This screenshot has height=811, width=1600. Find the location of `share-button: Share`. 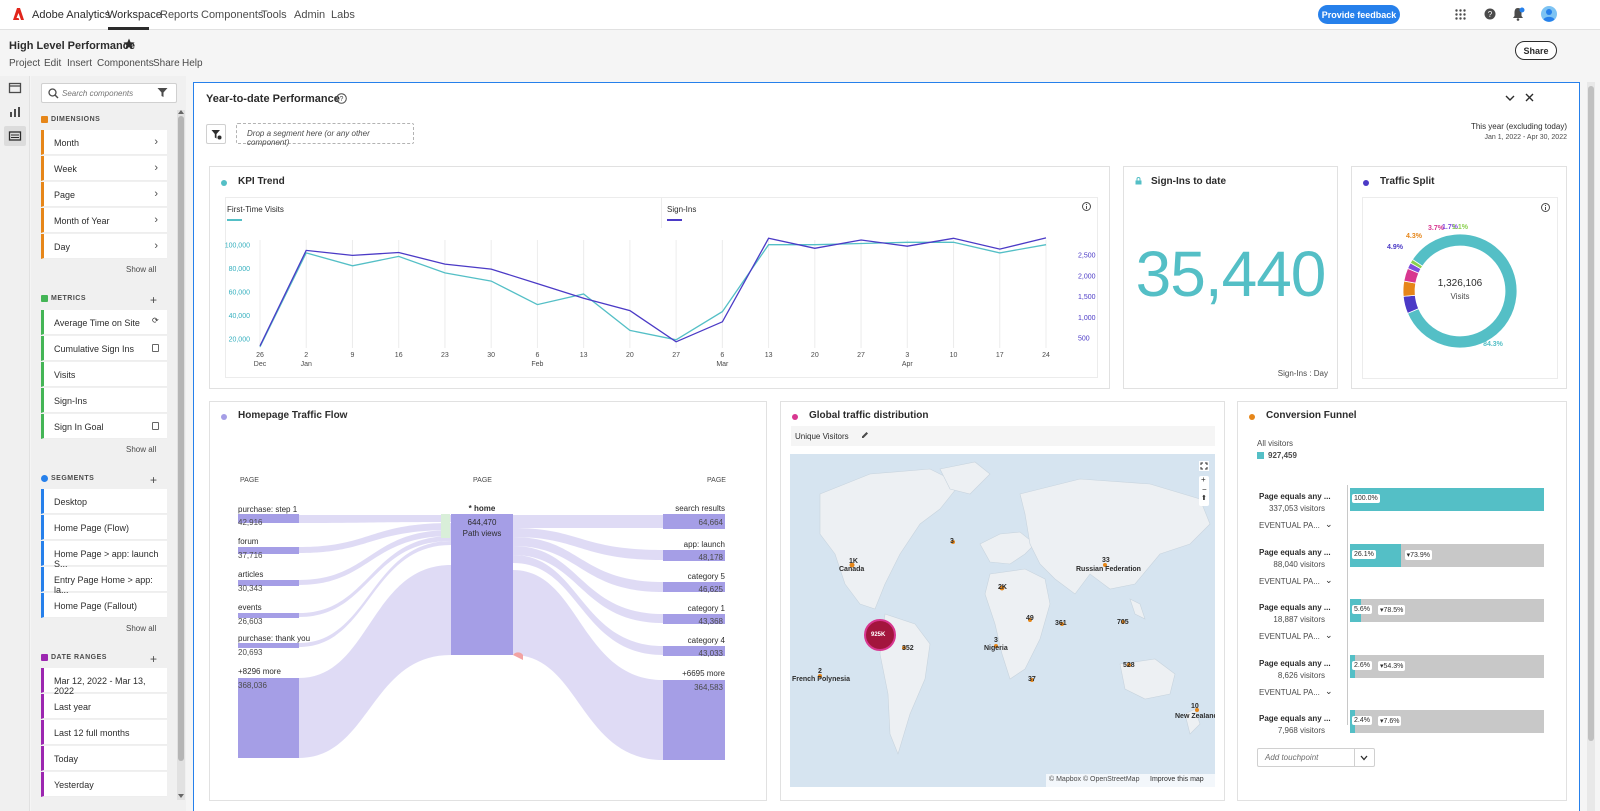

share-button: Share is located at coordinates (1536, 50).